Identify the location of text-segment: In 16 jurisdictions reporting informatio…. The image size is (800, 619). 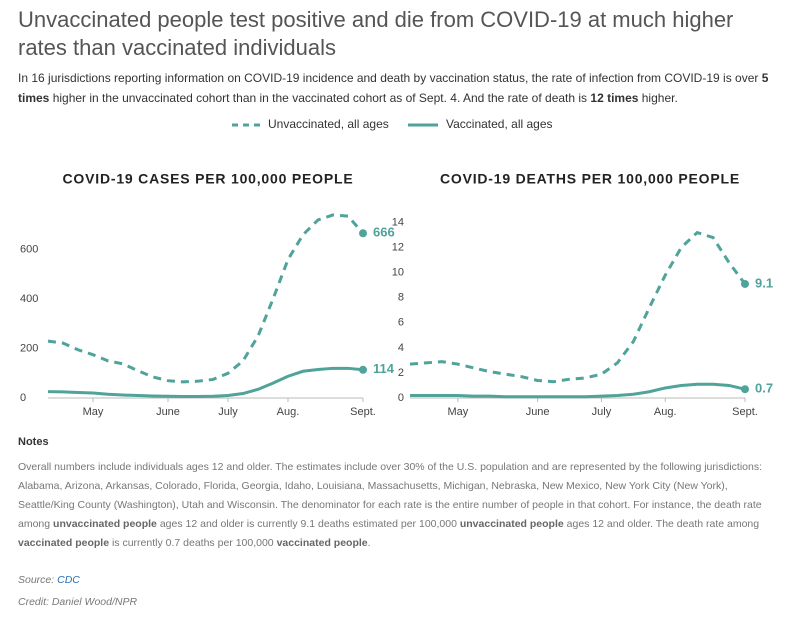
(390, 78).